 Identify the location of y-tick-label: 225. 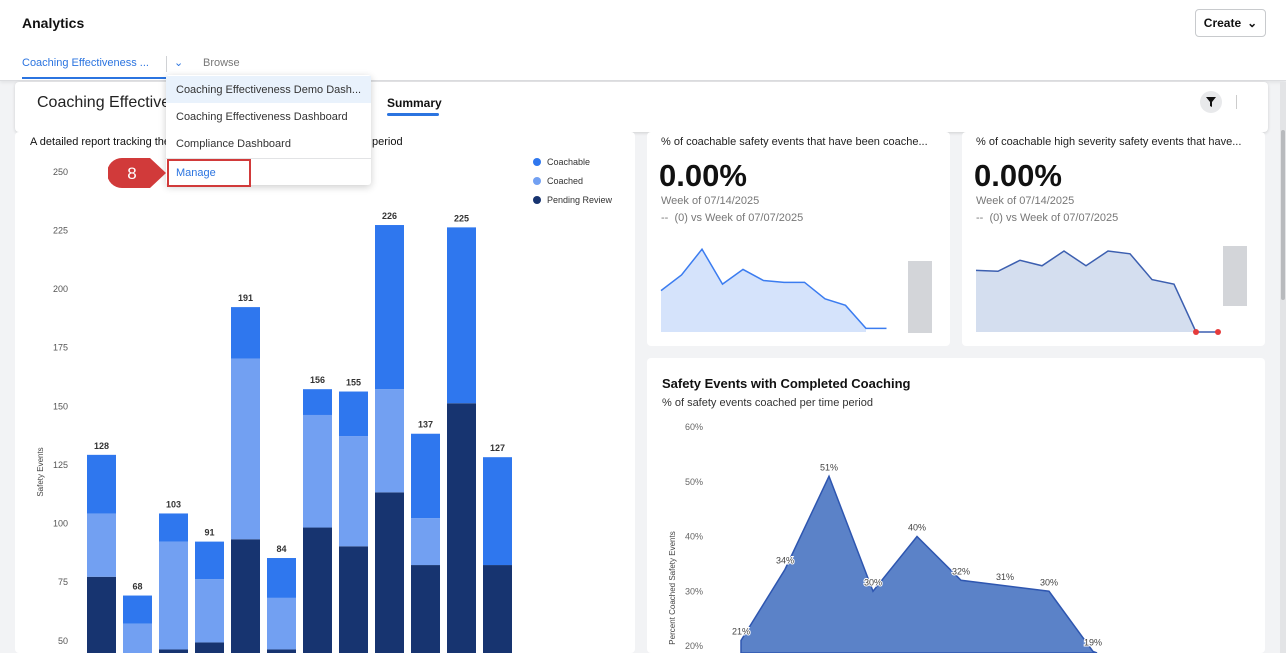
(60, 230).